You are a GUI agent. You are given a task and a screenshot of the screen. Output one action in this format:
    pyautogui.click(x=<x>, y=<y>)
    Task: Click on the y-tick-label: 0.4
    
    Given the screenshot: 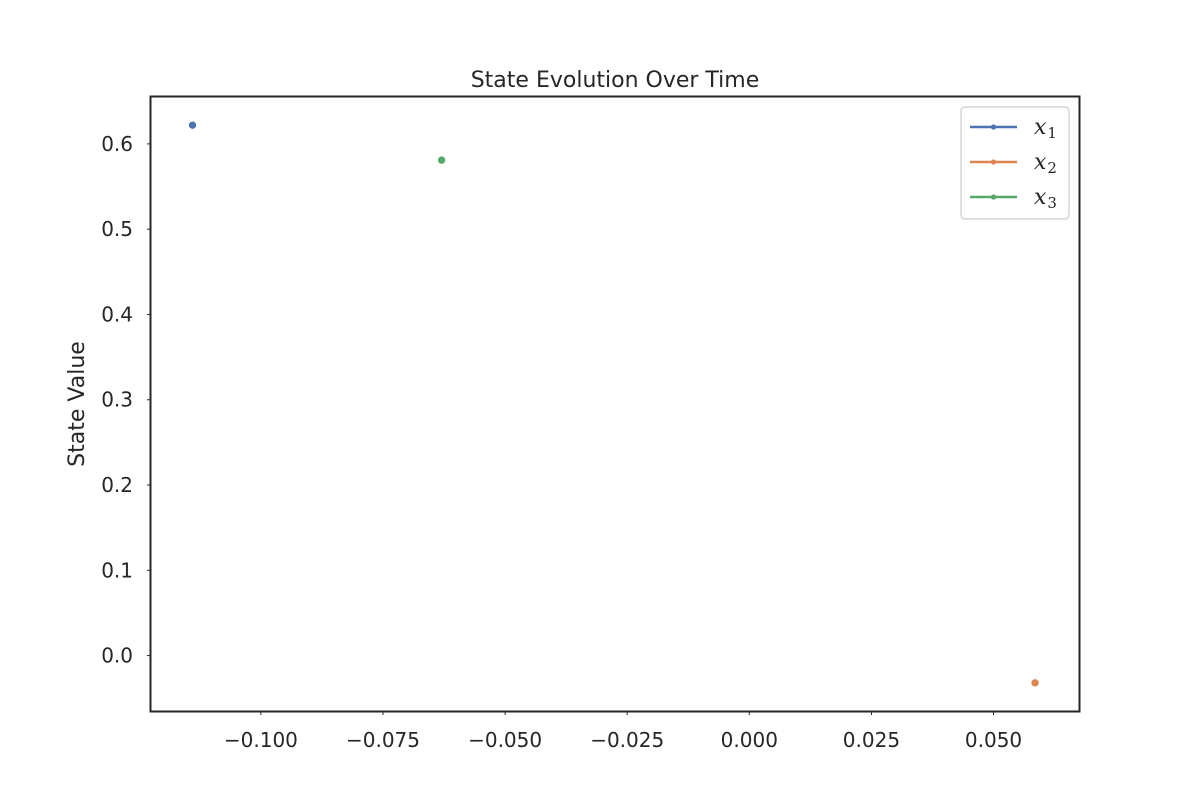 What is the action you would take?
    pyautogui.click(x=117, y=314)
    